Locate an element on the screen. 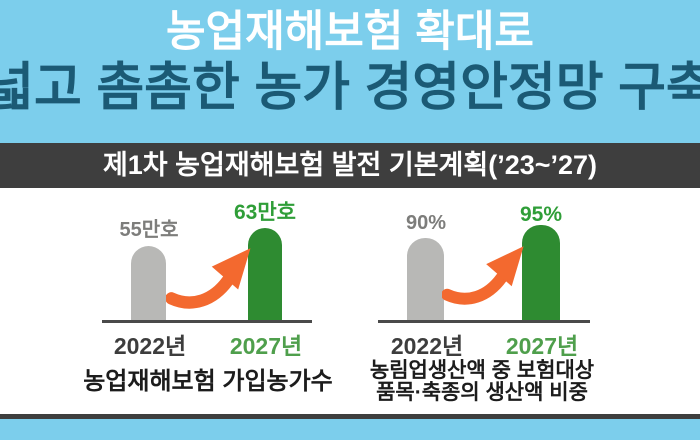 The width and height of the screenshot is (700, 440). left-chart-category-2022: 2022년 is located at coordinates (150, 346).